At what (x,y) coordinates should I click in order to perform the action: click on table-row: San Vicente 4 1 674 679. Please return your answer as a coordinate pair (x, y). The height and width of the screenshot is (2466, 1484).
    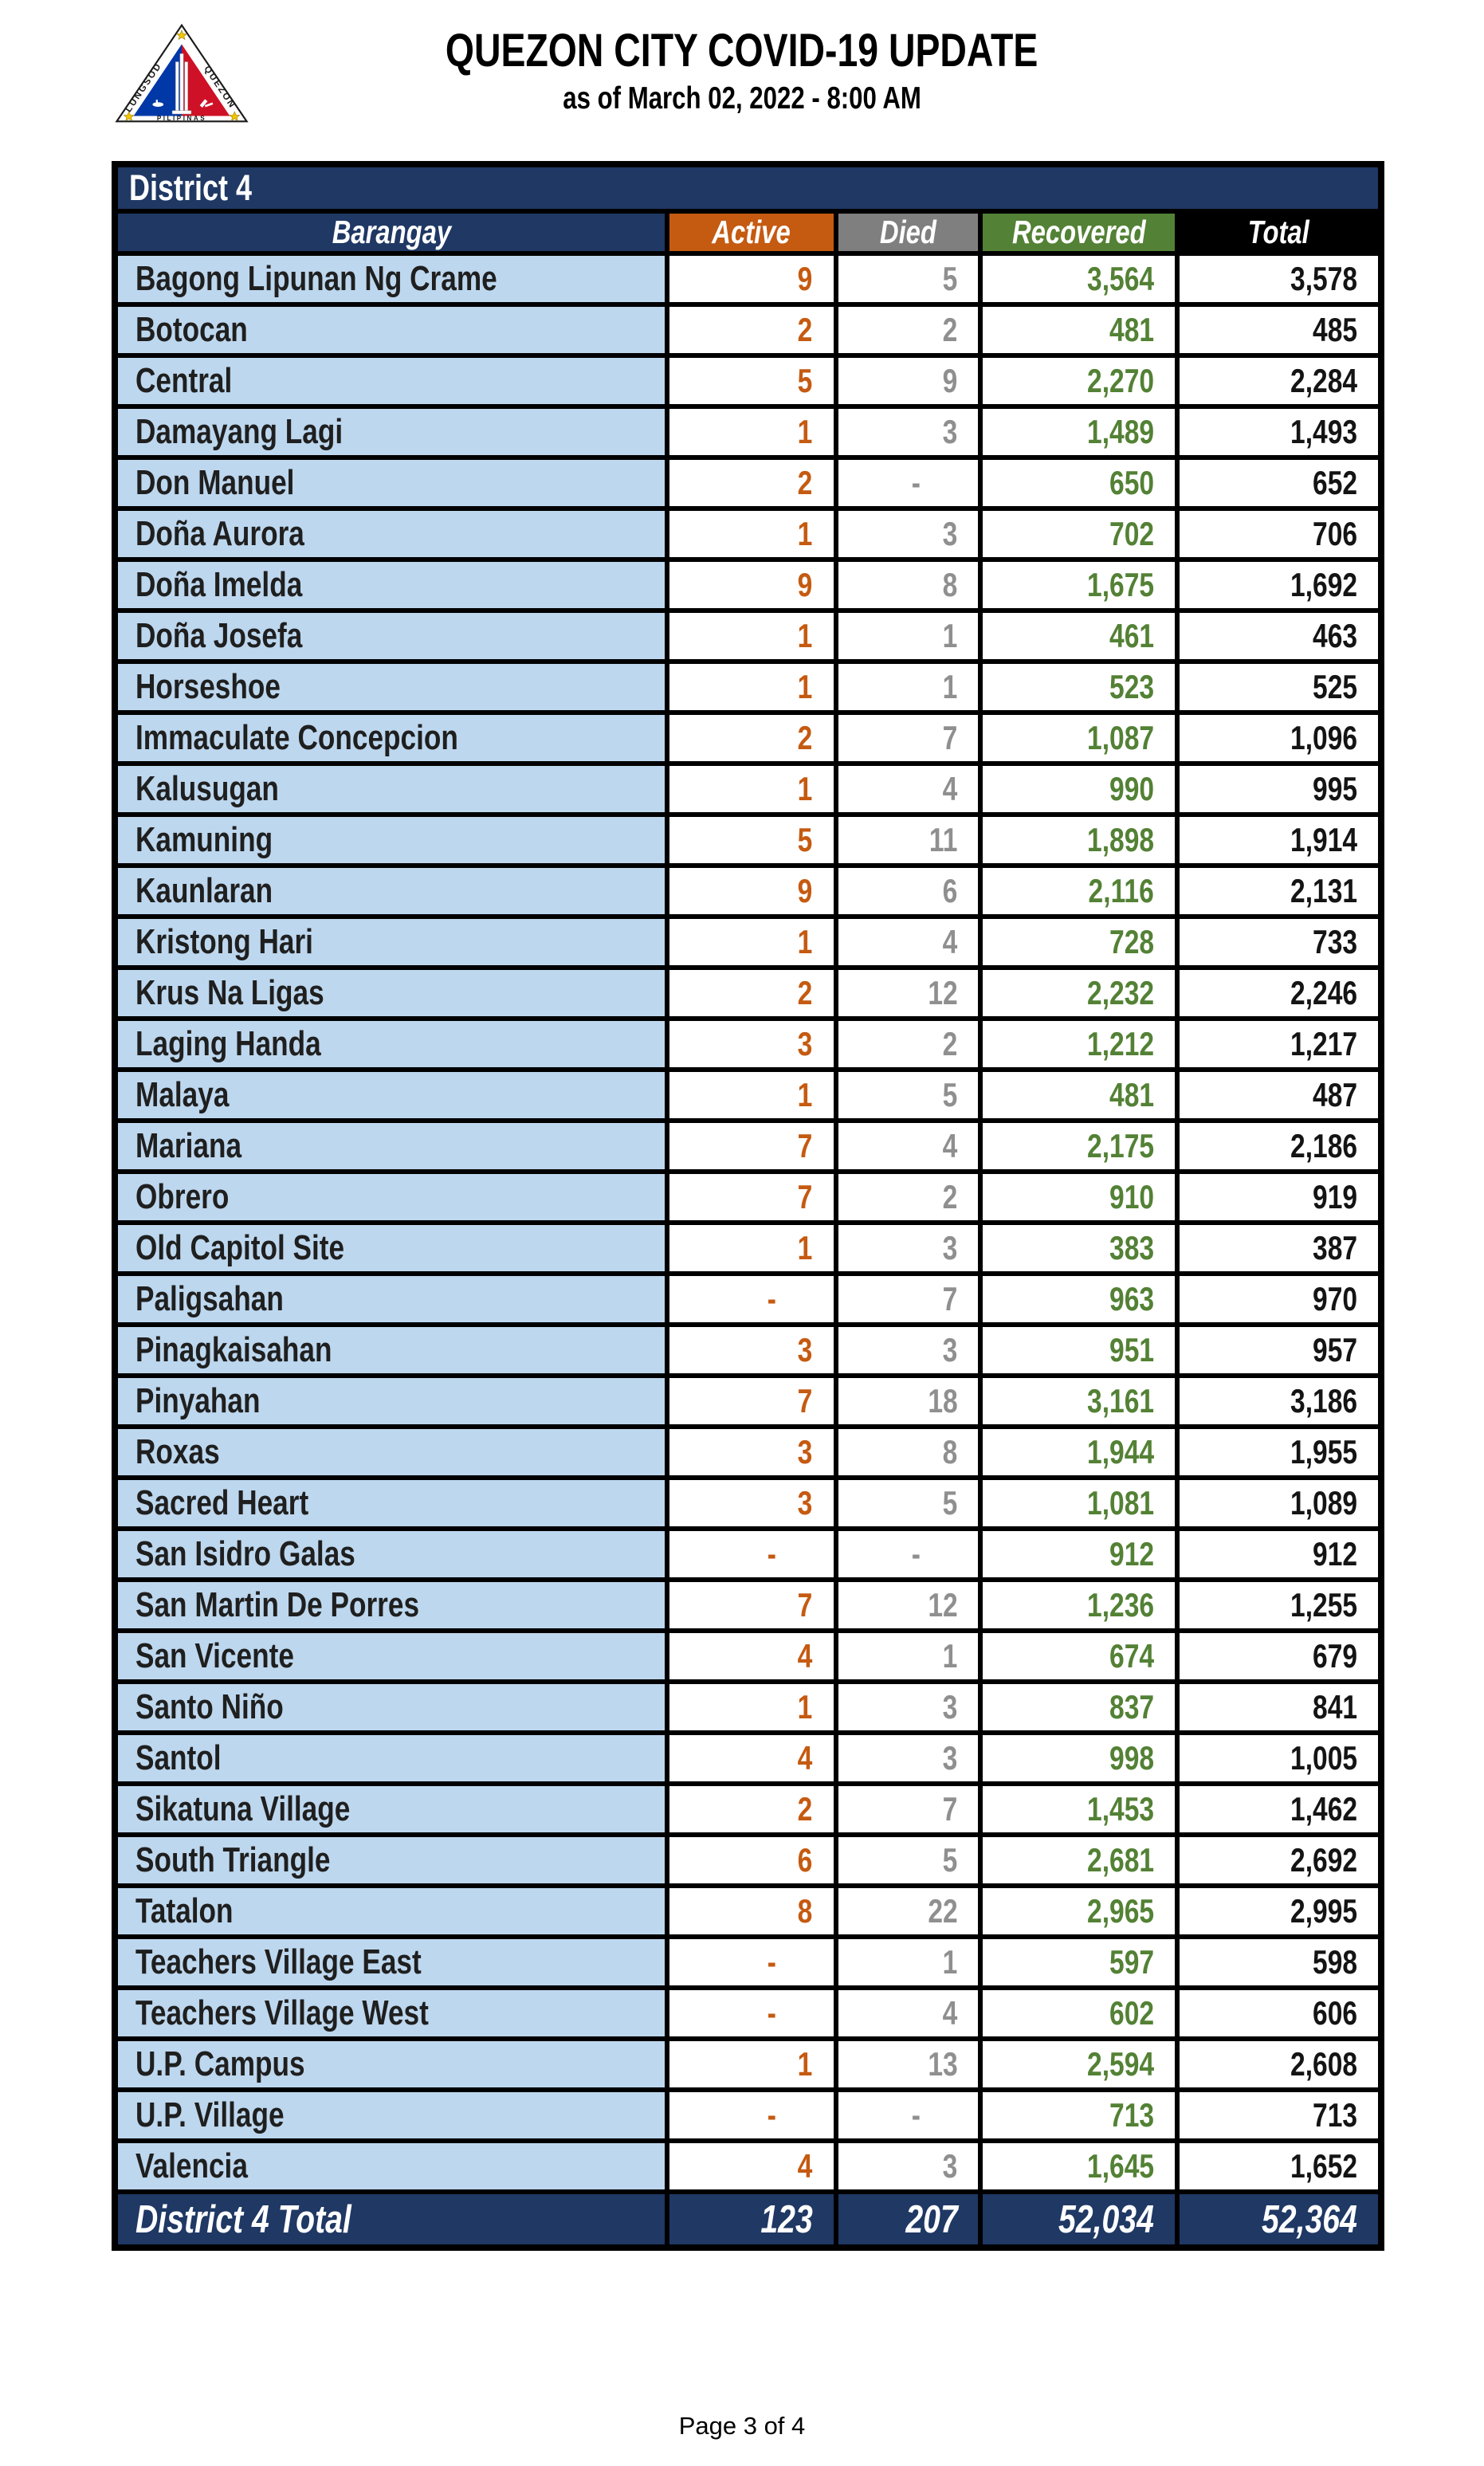
    Looking at the image, I should click on (748, 1656).